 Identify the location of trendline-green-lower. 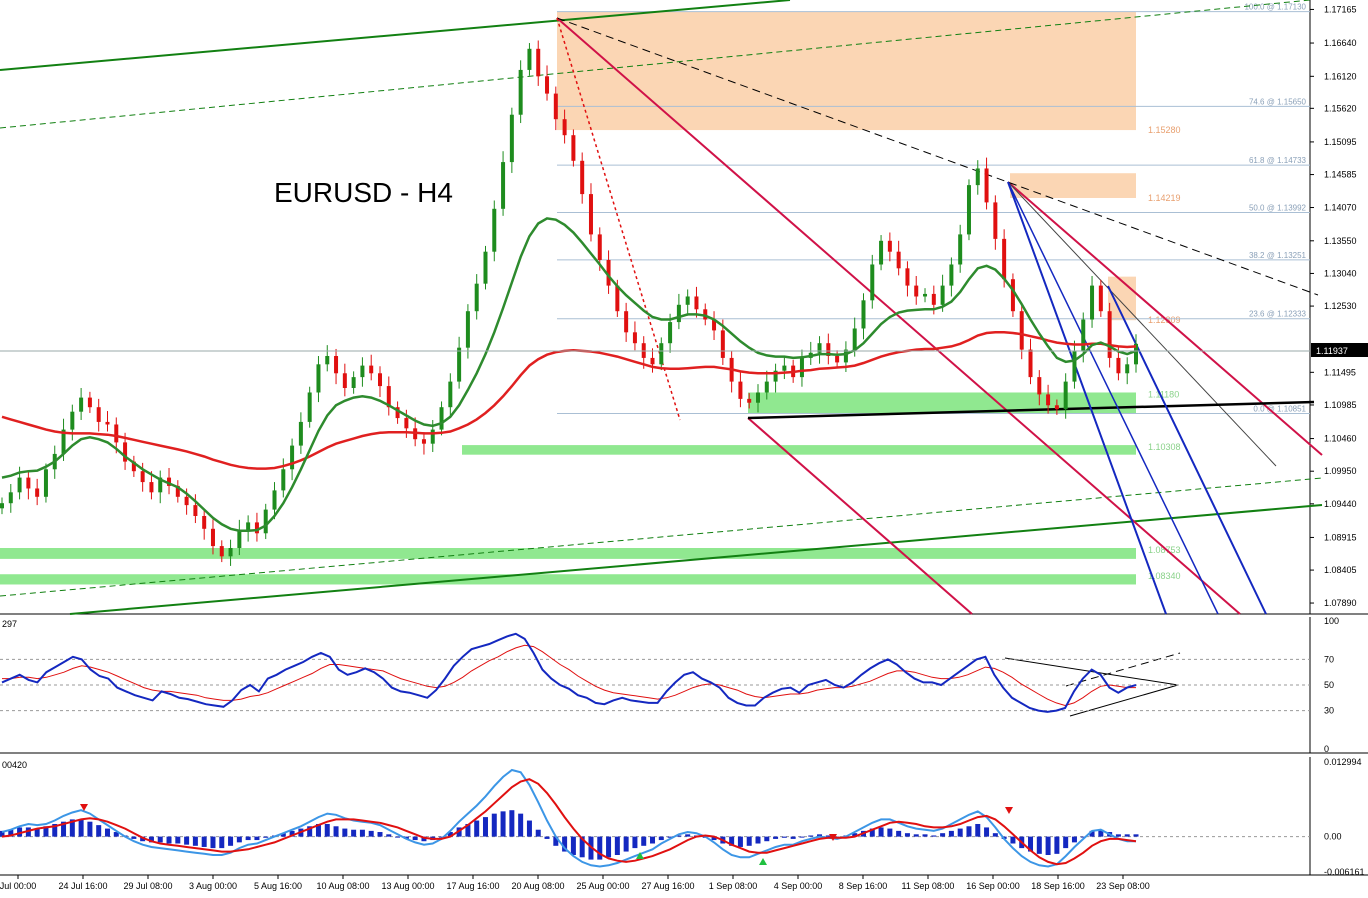
(696, 559).